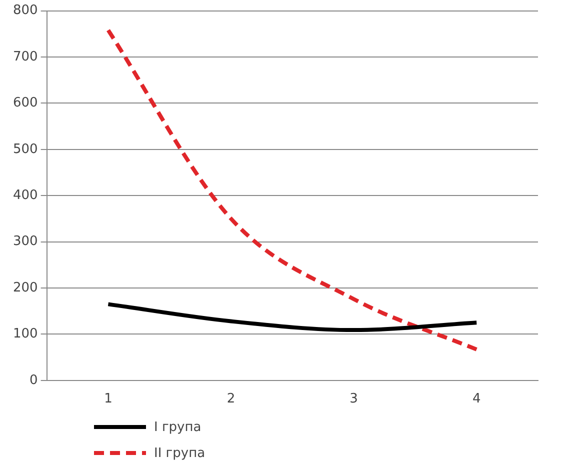 The width and height of the screenshot is (568, 464). Describe the element at coordinates (25, 242) in the screenshot. I see `y-tick-label: 300` at that location.